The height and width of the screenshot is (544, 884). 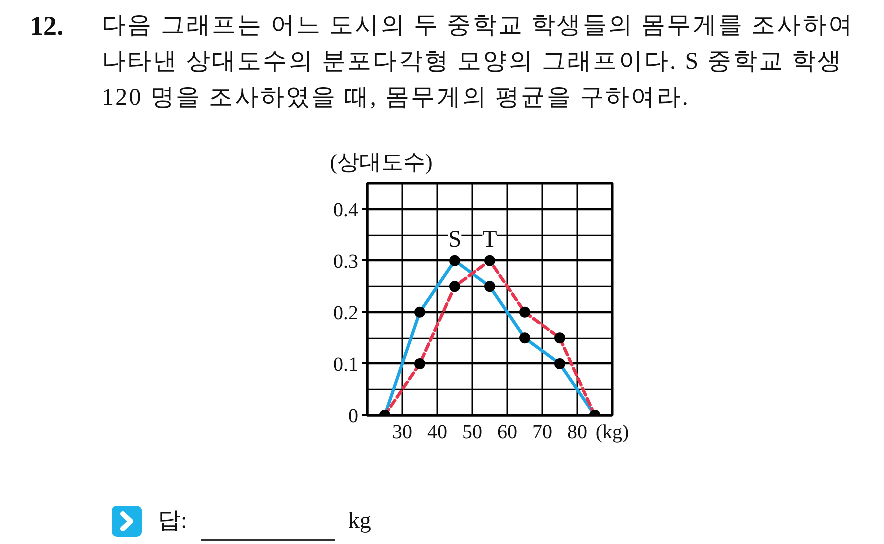 What do you see at coordinates (360, 521) in the screenshot?
I see `text: kg` at bounding box center [360, 521].